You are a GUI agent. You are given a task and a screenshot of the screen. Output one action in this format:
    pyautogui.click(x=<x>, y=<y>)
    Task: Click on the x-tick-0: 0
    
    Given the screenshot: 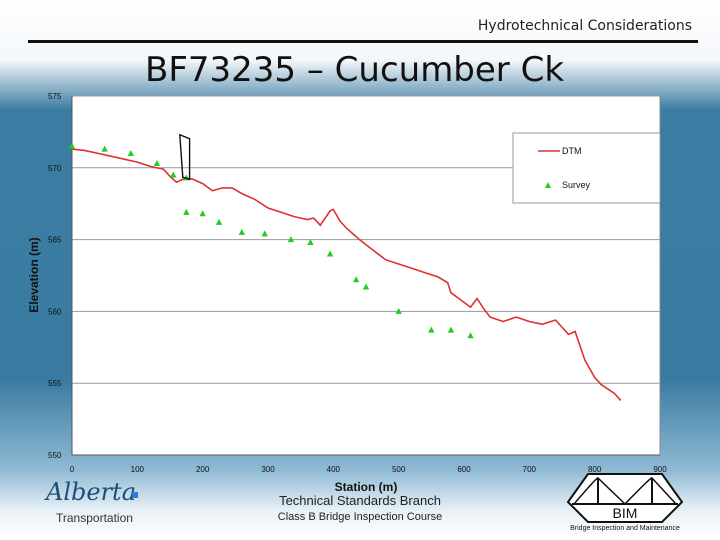 What is the action you would take?
    pyautogui.click(x=72, y=469)
    